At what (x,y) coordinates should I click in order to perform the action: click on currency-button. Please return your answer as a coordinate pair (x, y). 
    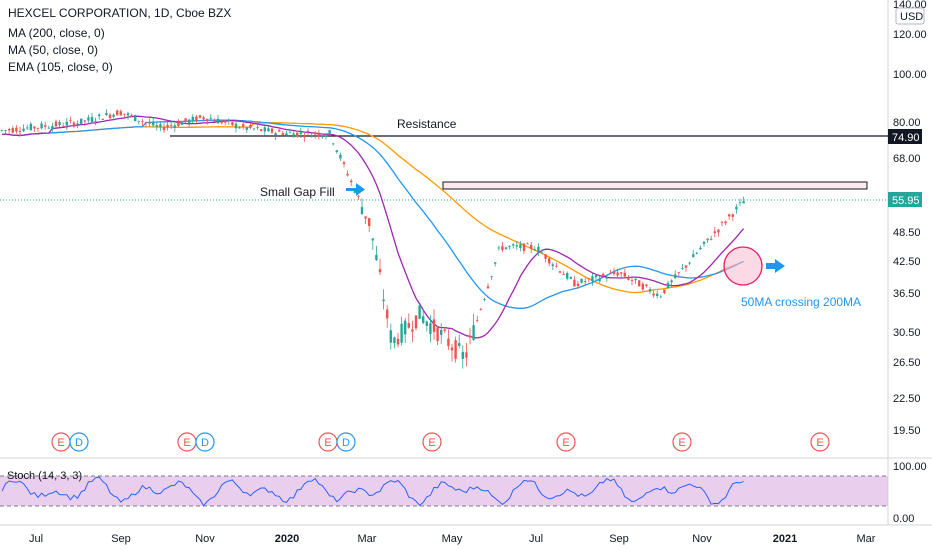
    Looking at the image, I should click on (910, 16).